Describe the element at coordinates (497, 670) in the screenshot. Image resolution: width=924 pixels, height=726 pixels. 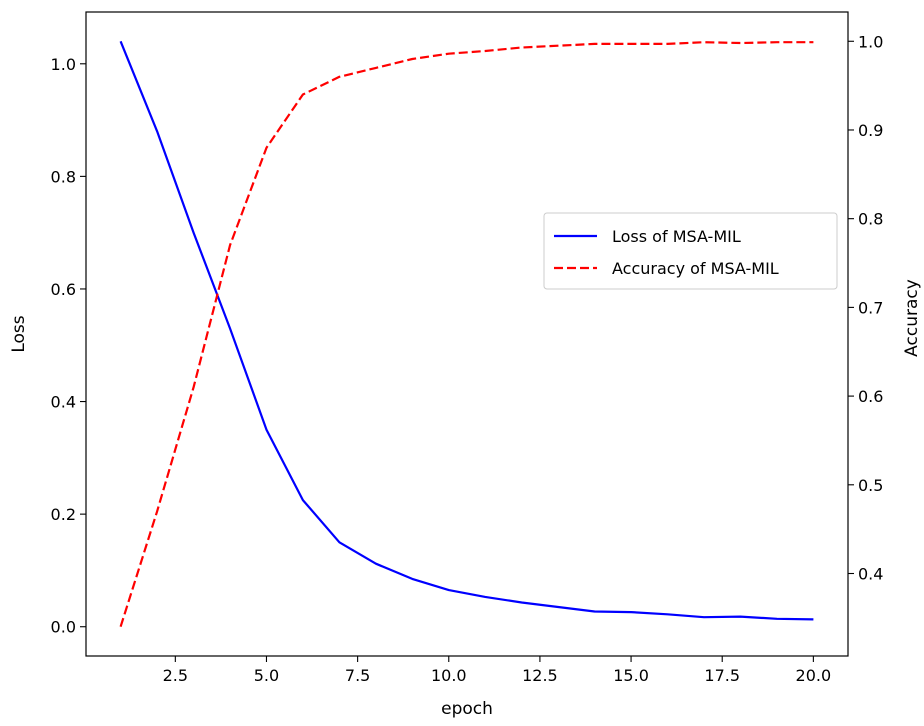
I see `x-axis-ticks: 2.5 5.0 7.5 10.0 12.5 15.0 17.5 20.0` at that location.